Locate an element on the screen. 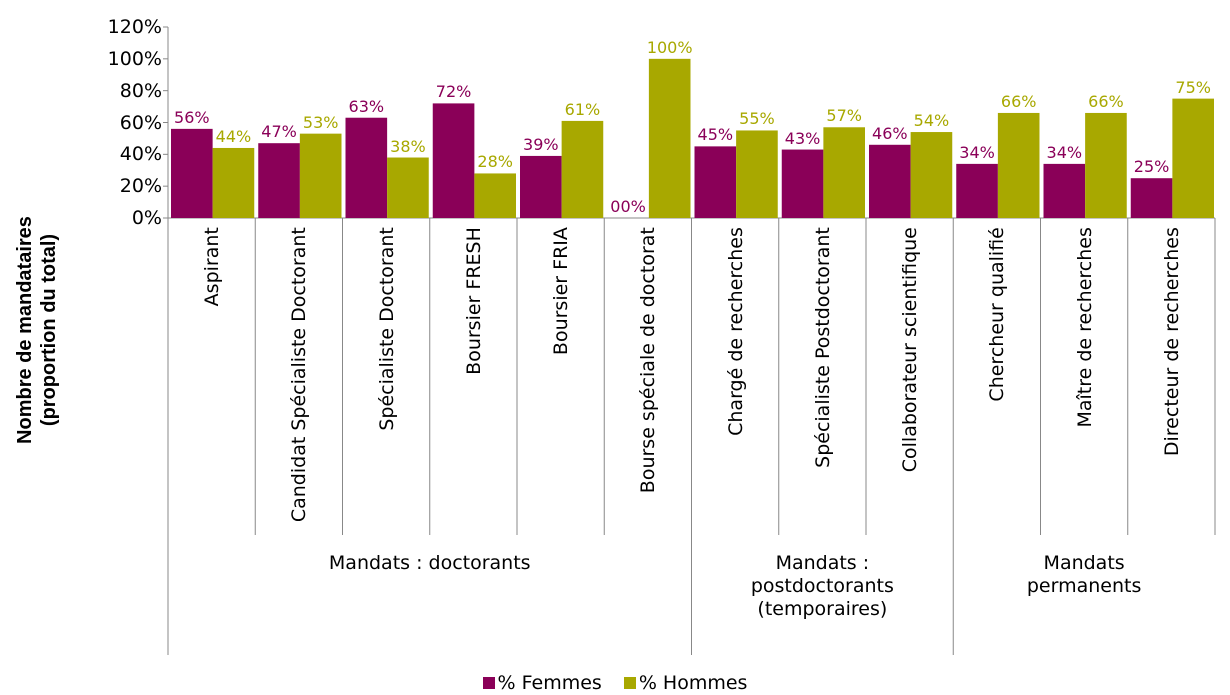 This screenshot has width=1230, height=695. legend: % Femmes % Hommes is located at coordinates (615, 683).